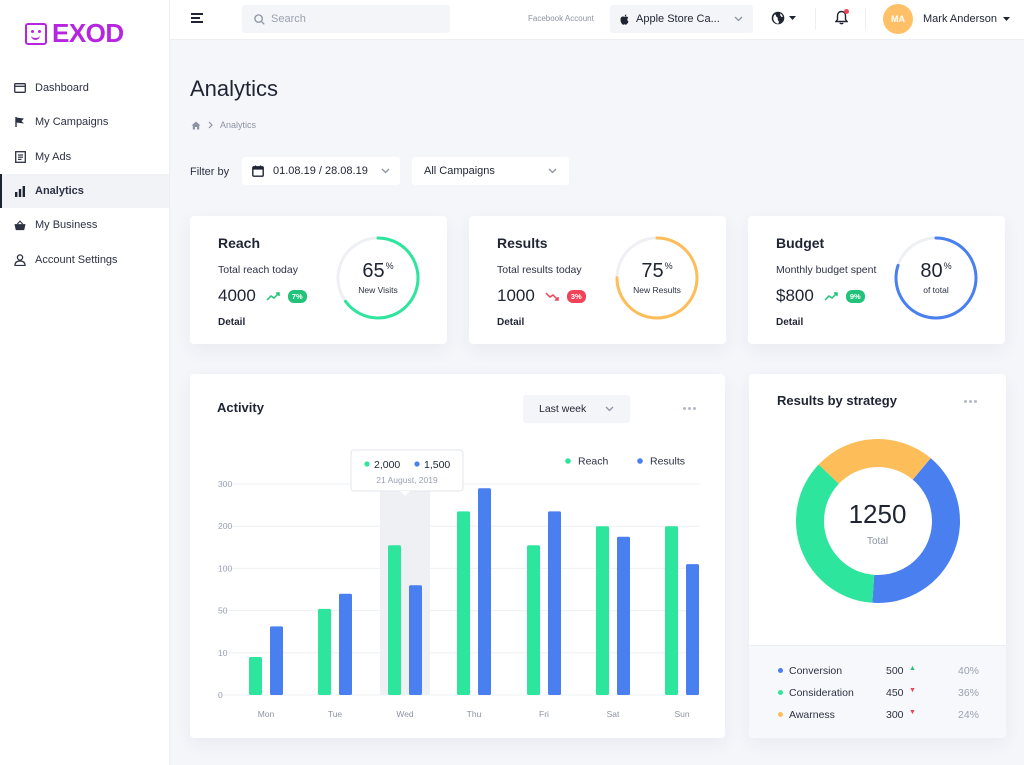  I want to click on ring-text: 75% New Results, so click(657, 277).